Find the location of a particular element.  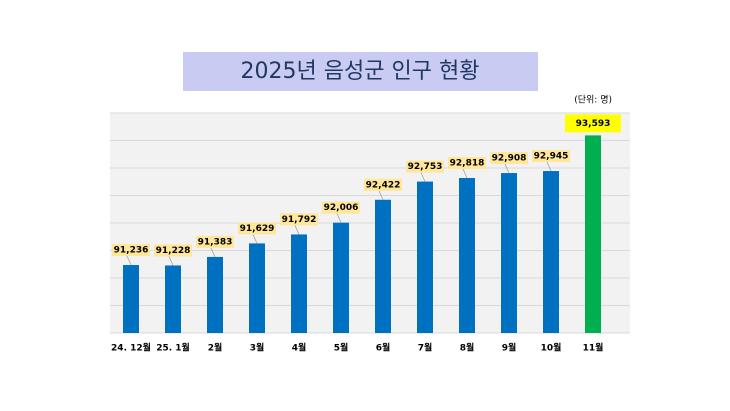

value-label: 91,383 is located at coordinates (215, 242).